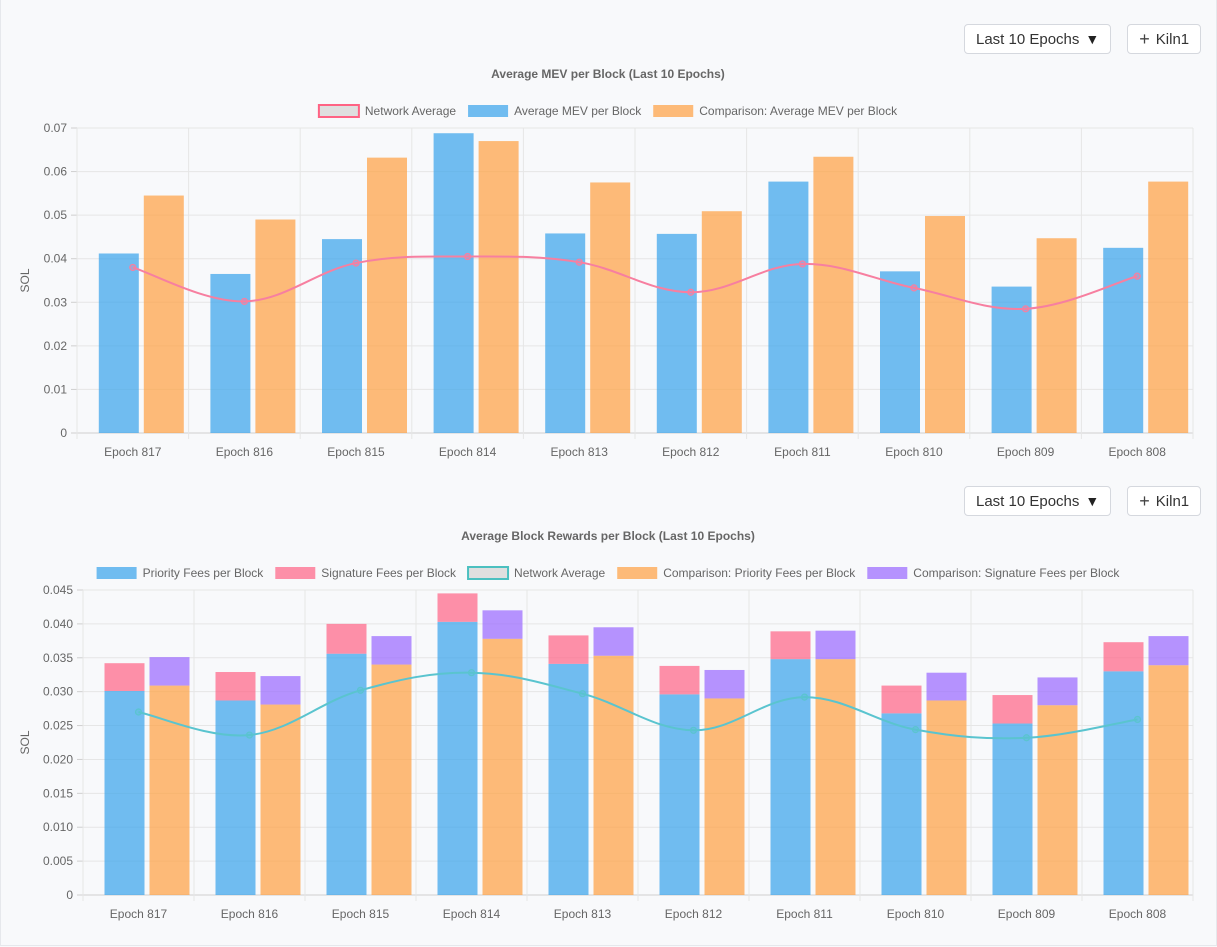  What do you see at coordinates (361, 914) in the screenshot?
I see `x-tick-label: Epoch 815` at bounding box center [361, 914].